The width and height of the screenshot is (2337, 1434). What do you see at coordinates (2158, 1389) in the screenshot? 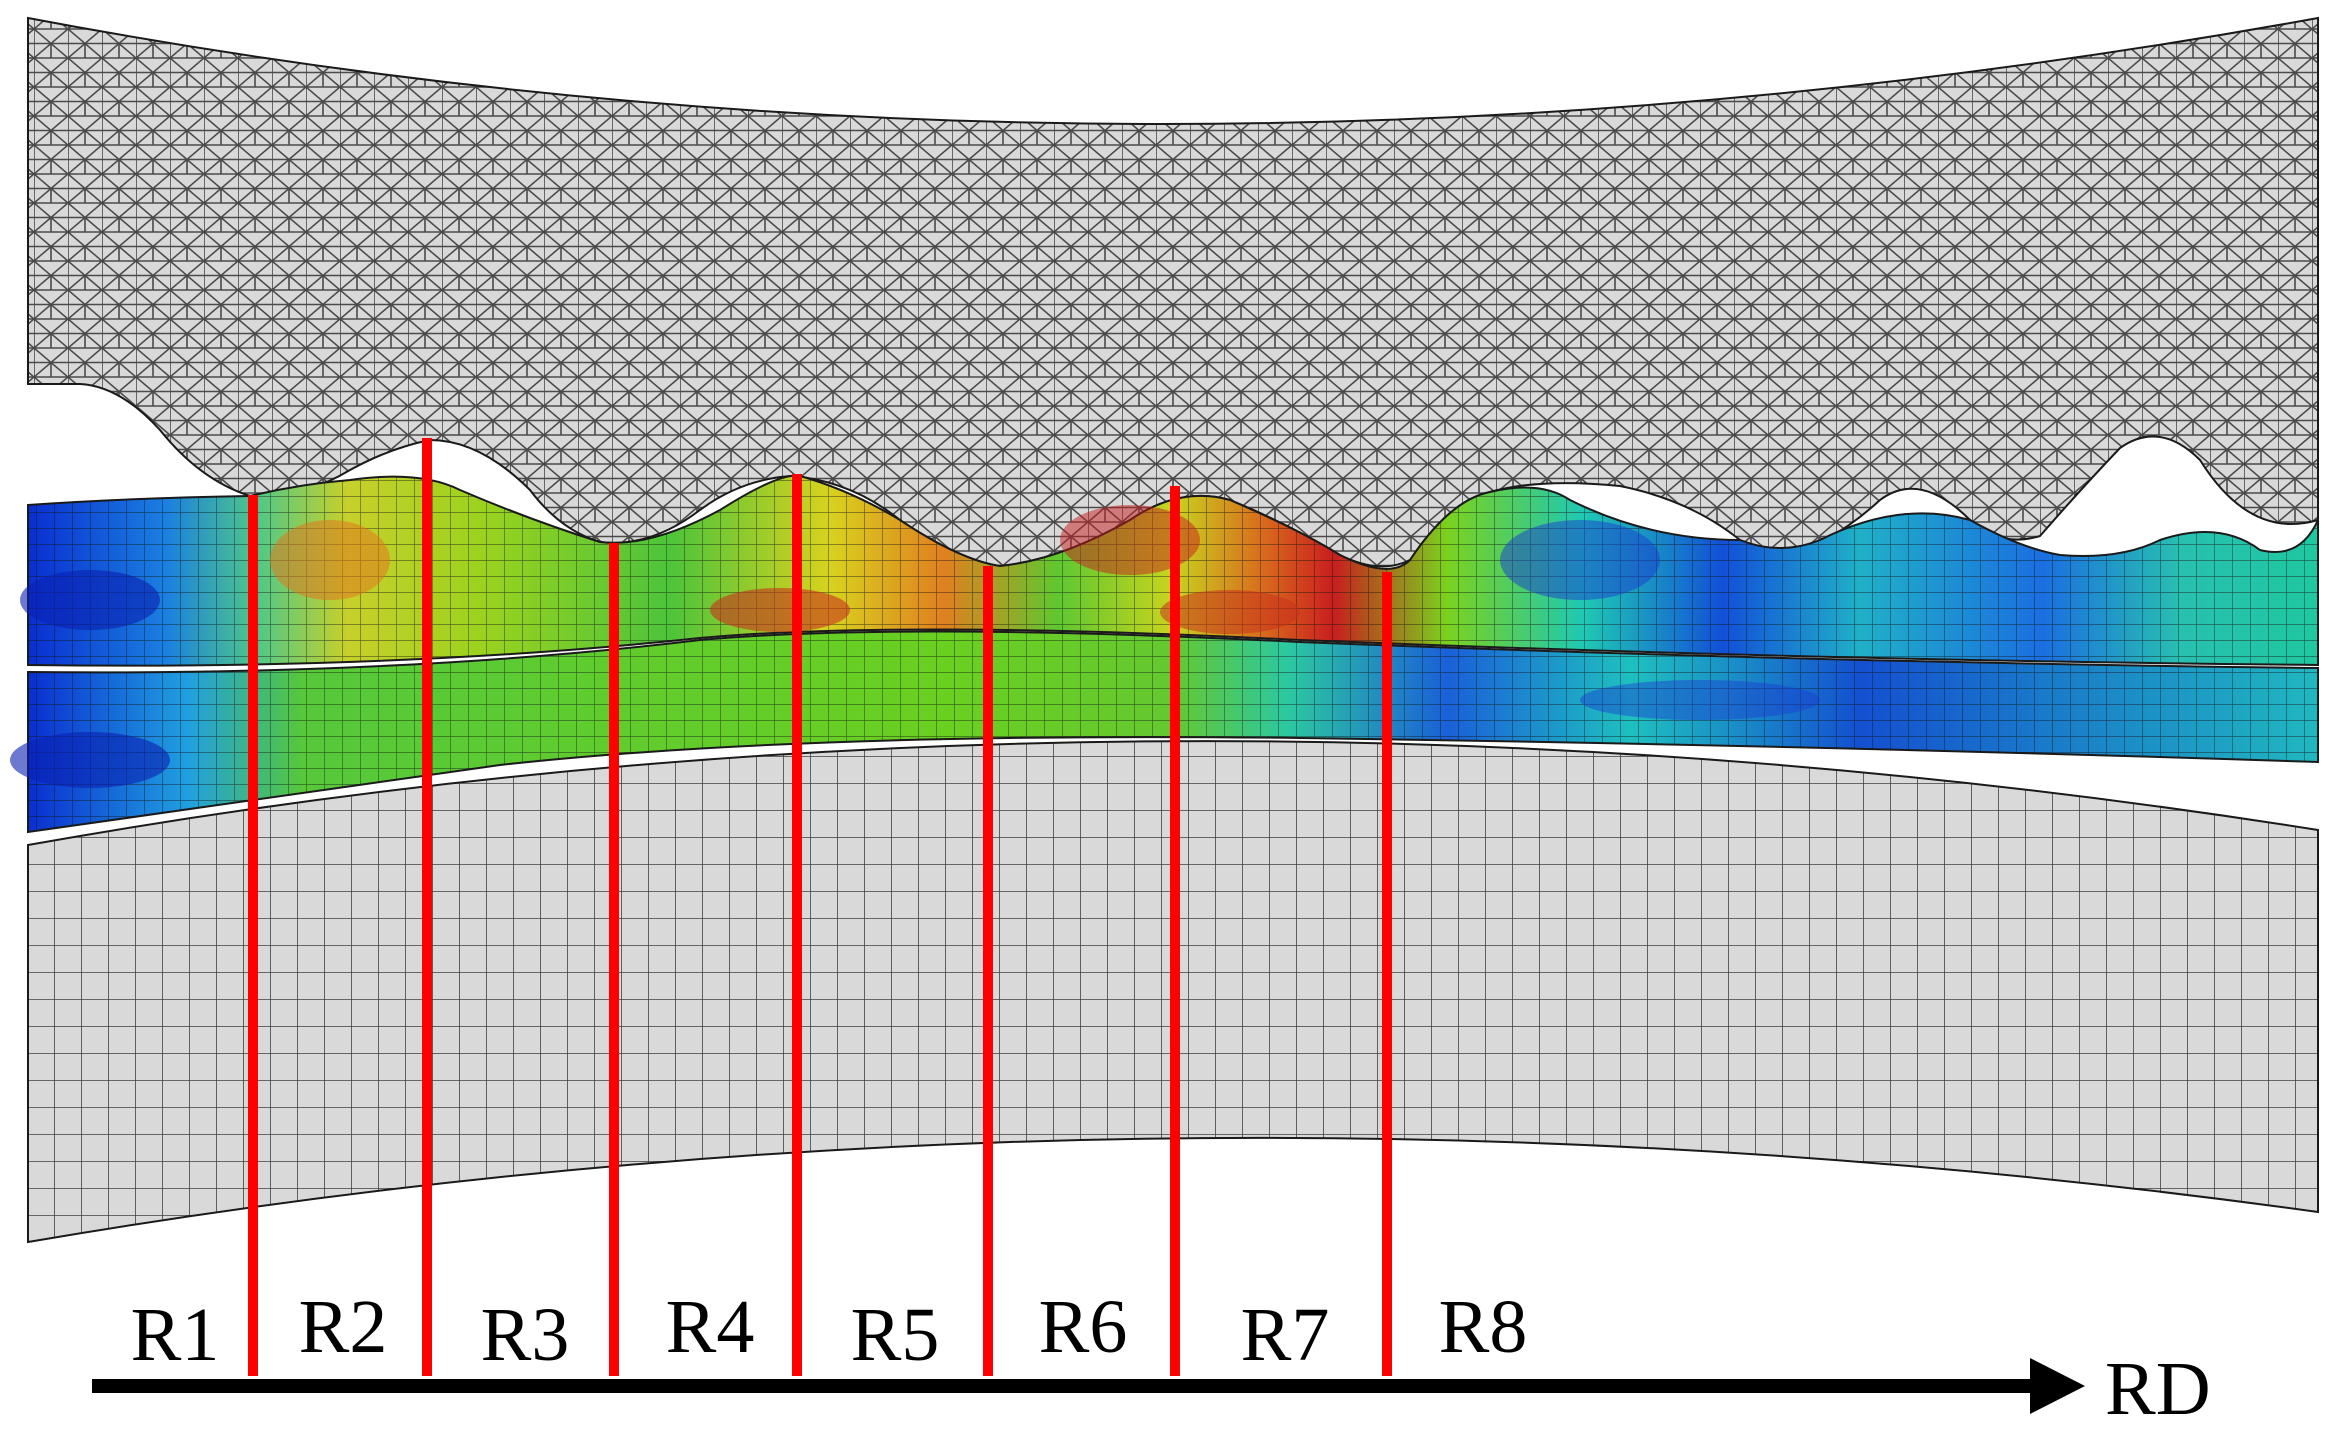
I see `direction-label: RD` at bounding box center [2158, 1389].